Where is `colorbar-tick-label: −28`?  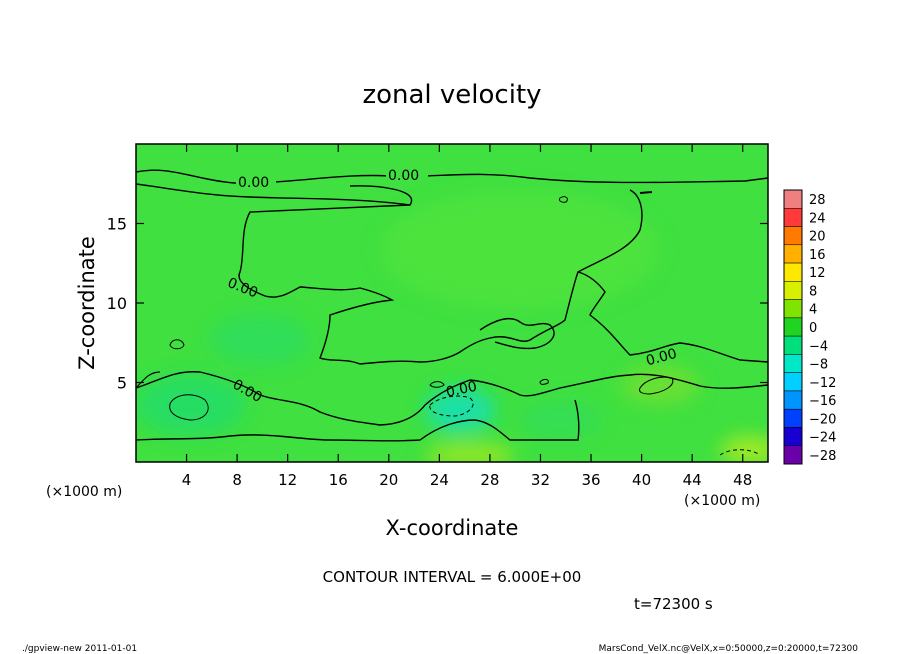
colorbar-tick-label: −28 is located at coordinates (822, 456).